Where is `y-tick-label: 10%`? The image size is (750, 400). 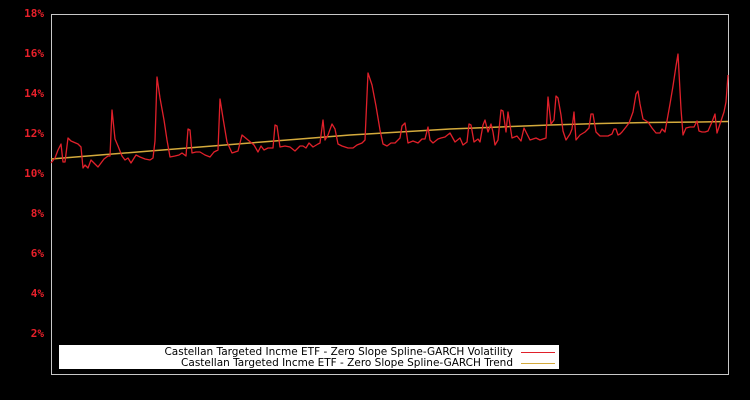
y-tick-label: 10% is located at coordinates (34, 173).